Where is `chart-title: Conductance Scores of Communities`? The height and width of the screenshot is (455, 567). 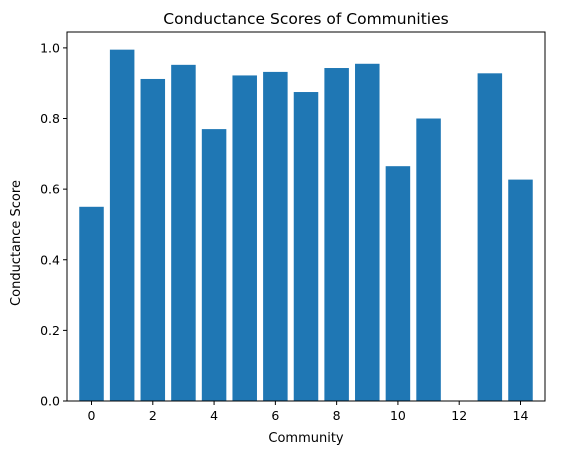
chart-title: Conductance Scores of Communities is located at coordinates (305, 19).